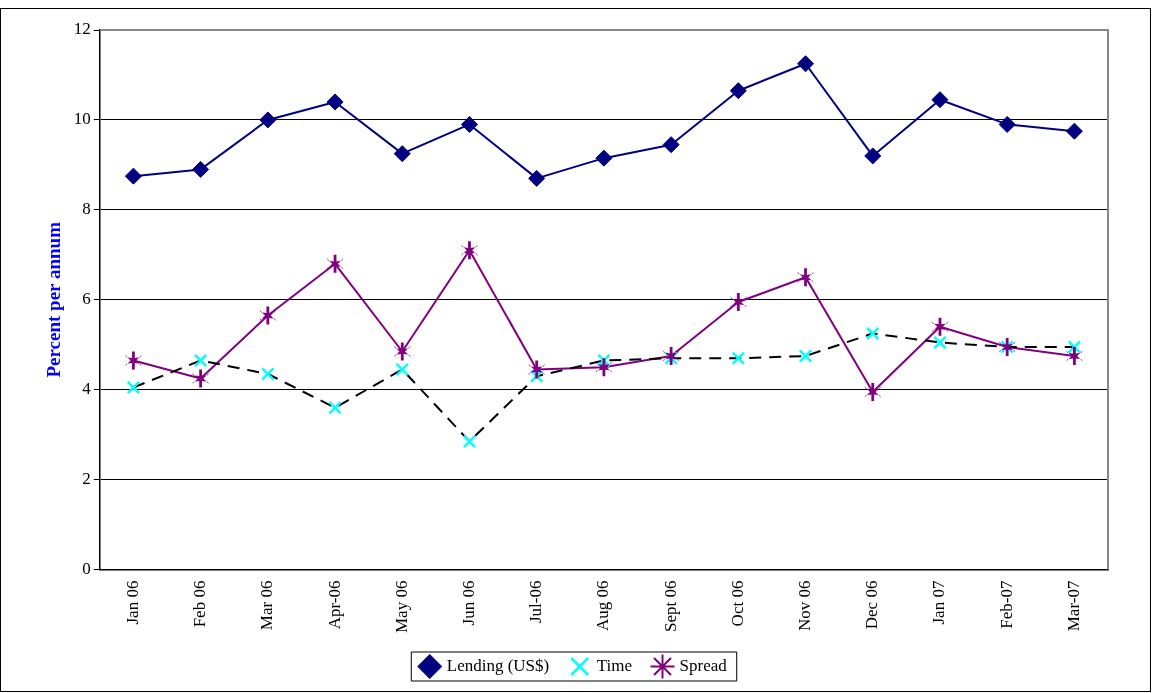  Describe the element at coordinates (86, 299) in the screenshot. I see `y-tick-label: 6` at that location.